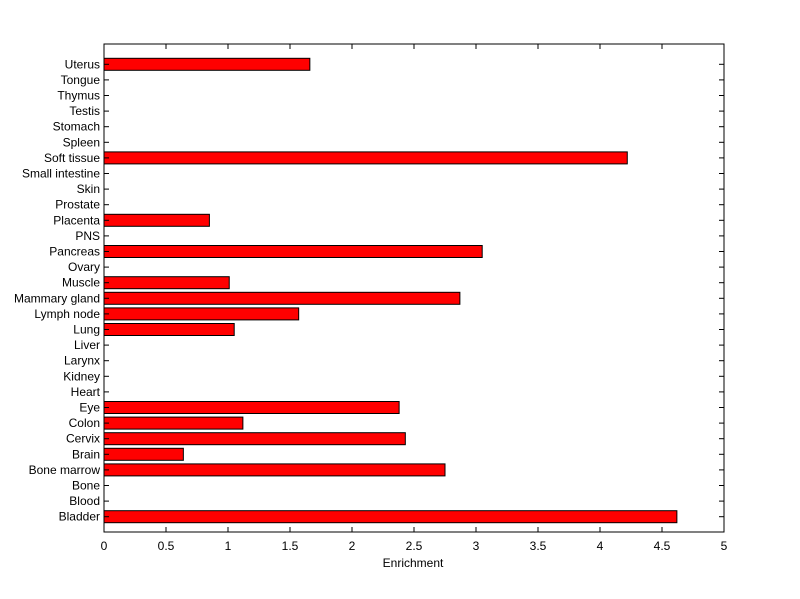 The width and height of the screenshot is (800, 599). Describe the element at coordinates (104, 546) in the screenshot. I see `x-tick-label-0: 0` at that location.